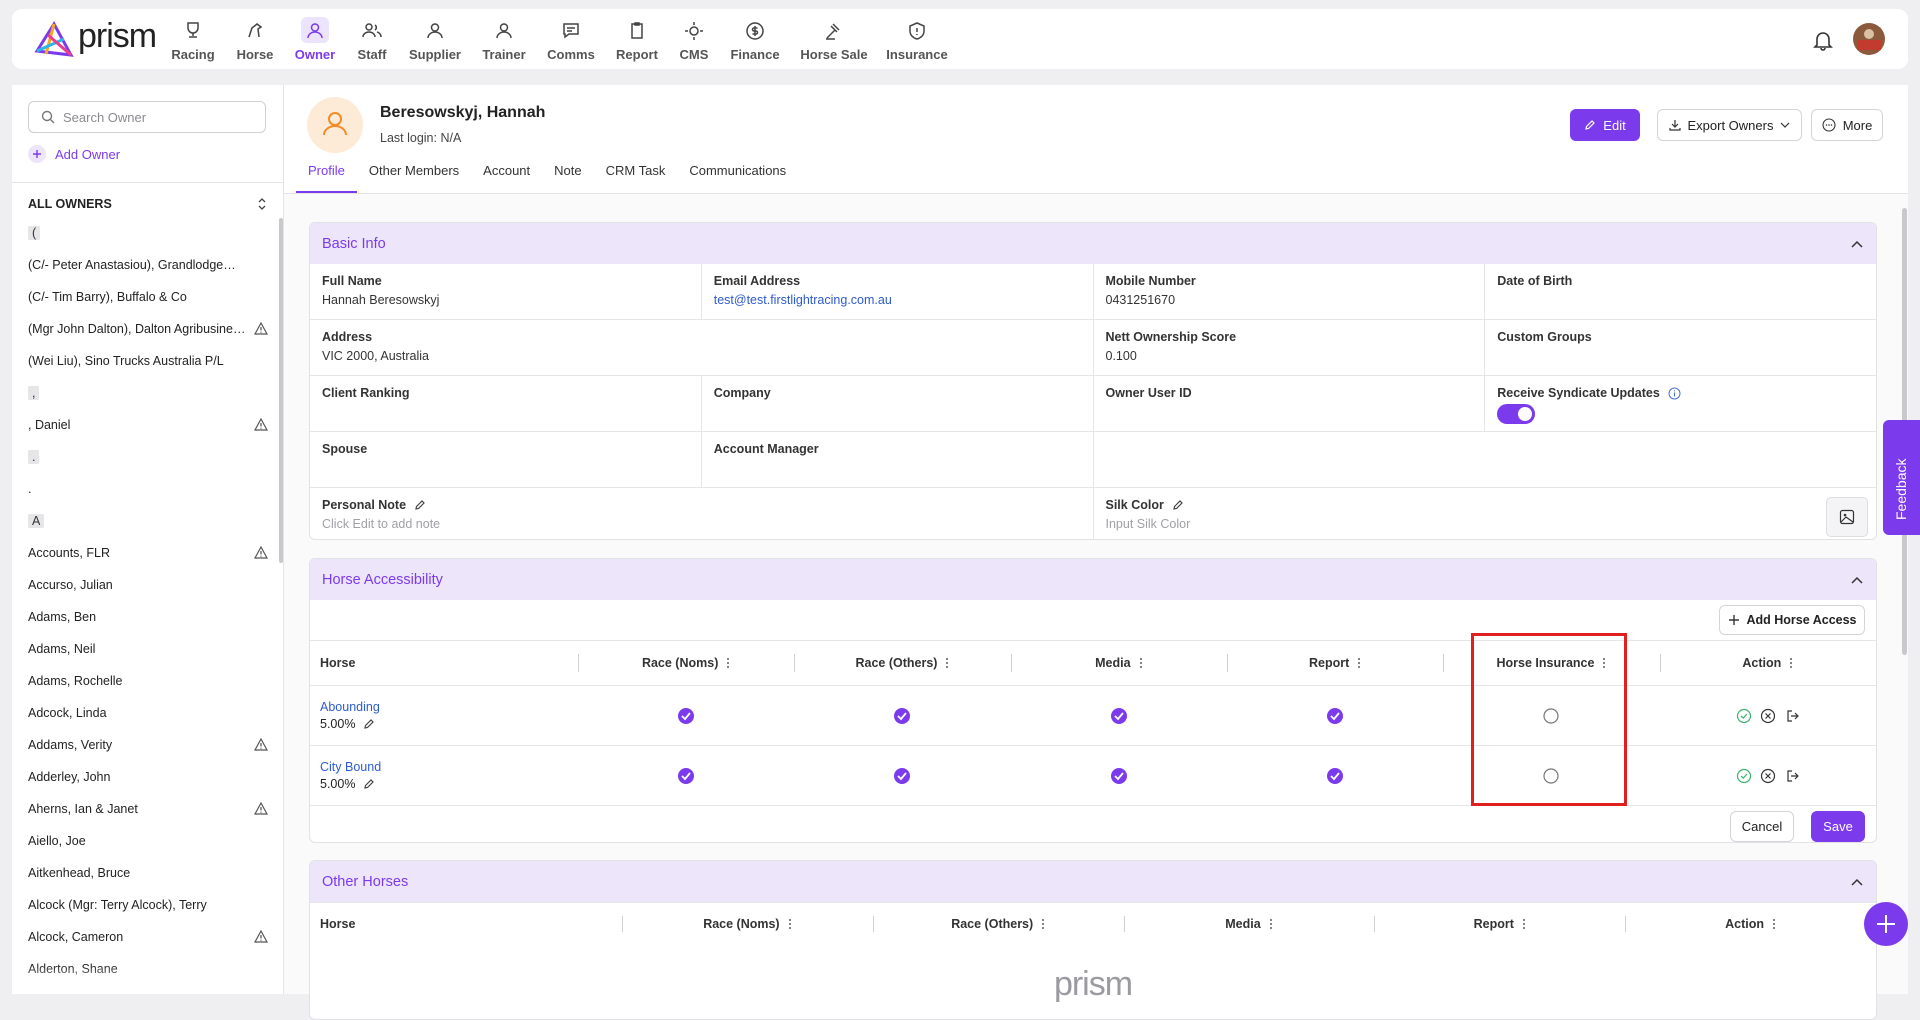  I want to click on nav-icon, so click(755, 31).